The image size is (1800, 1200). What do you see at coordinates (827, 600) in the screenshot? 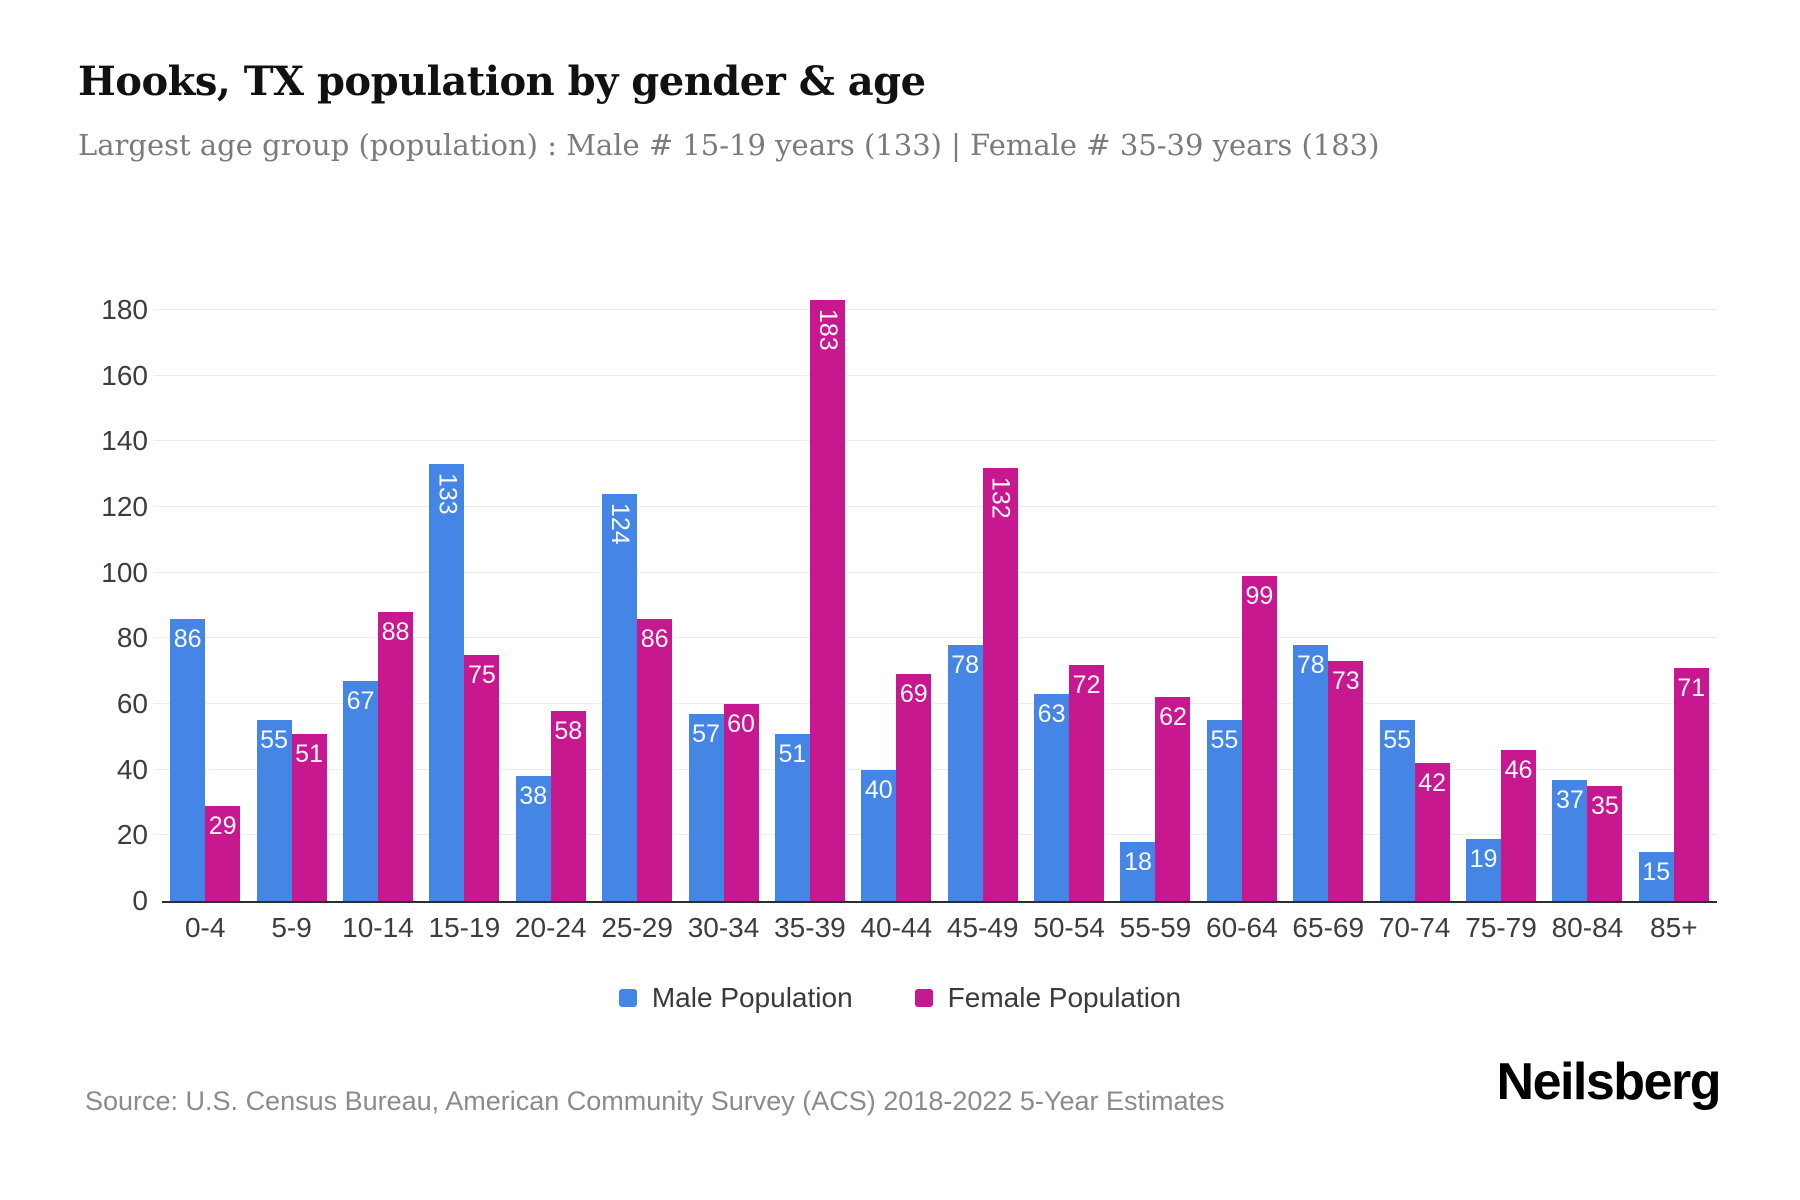
I see `female-bar-35-39: 183` at bounding box center [827, 600].